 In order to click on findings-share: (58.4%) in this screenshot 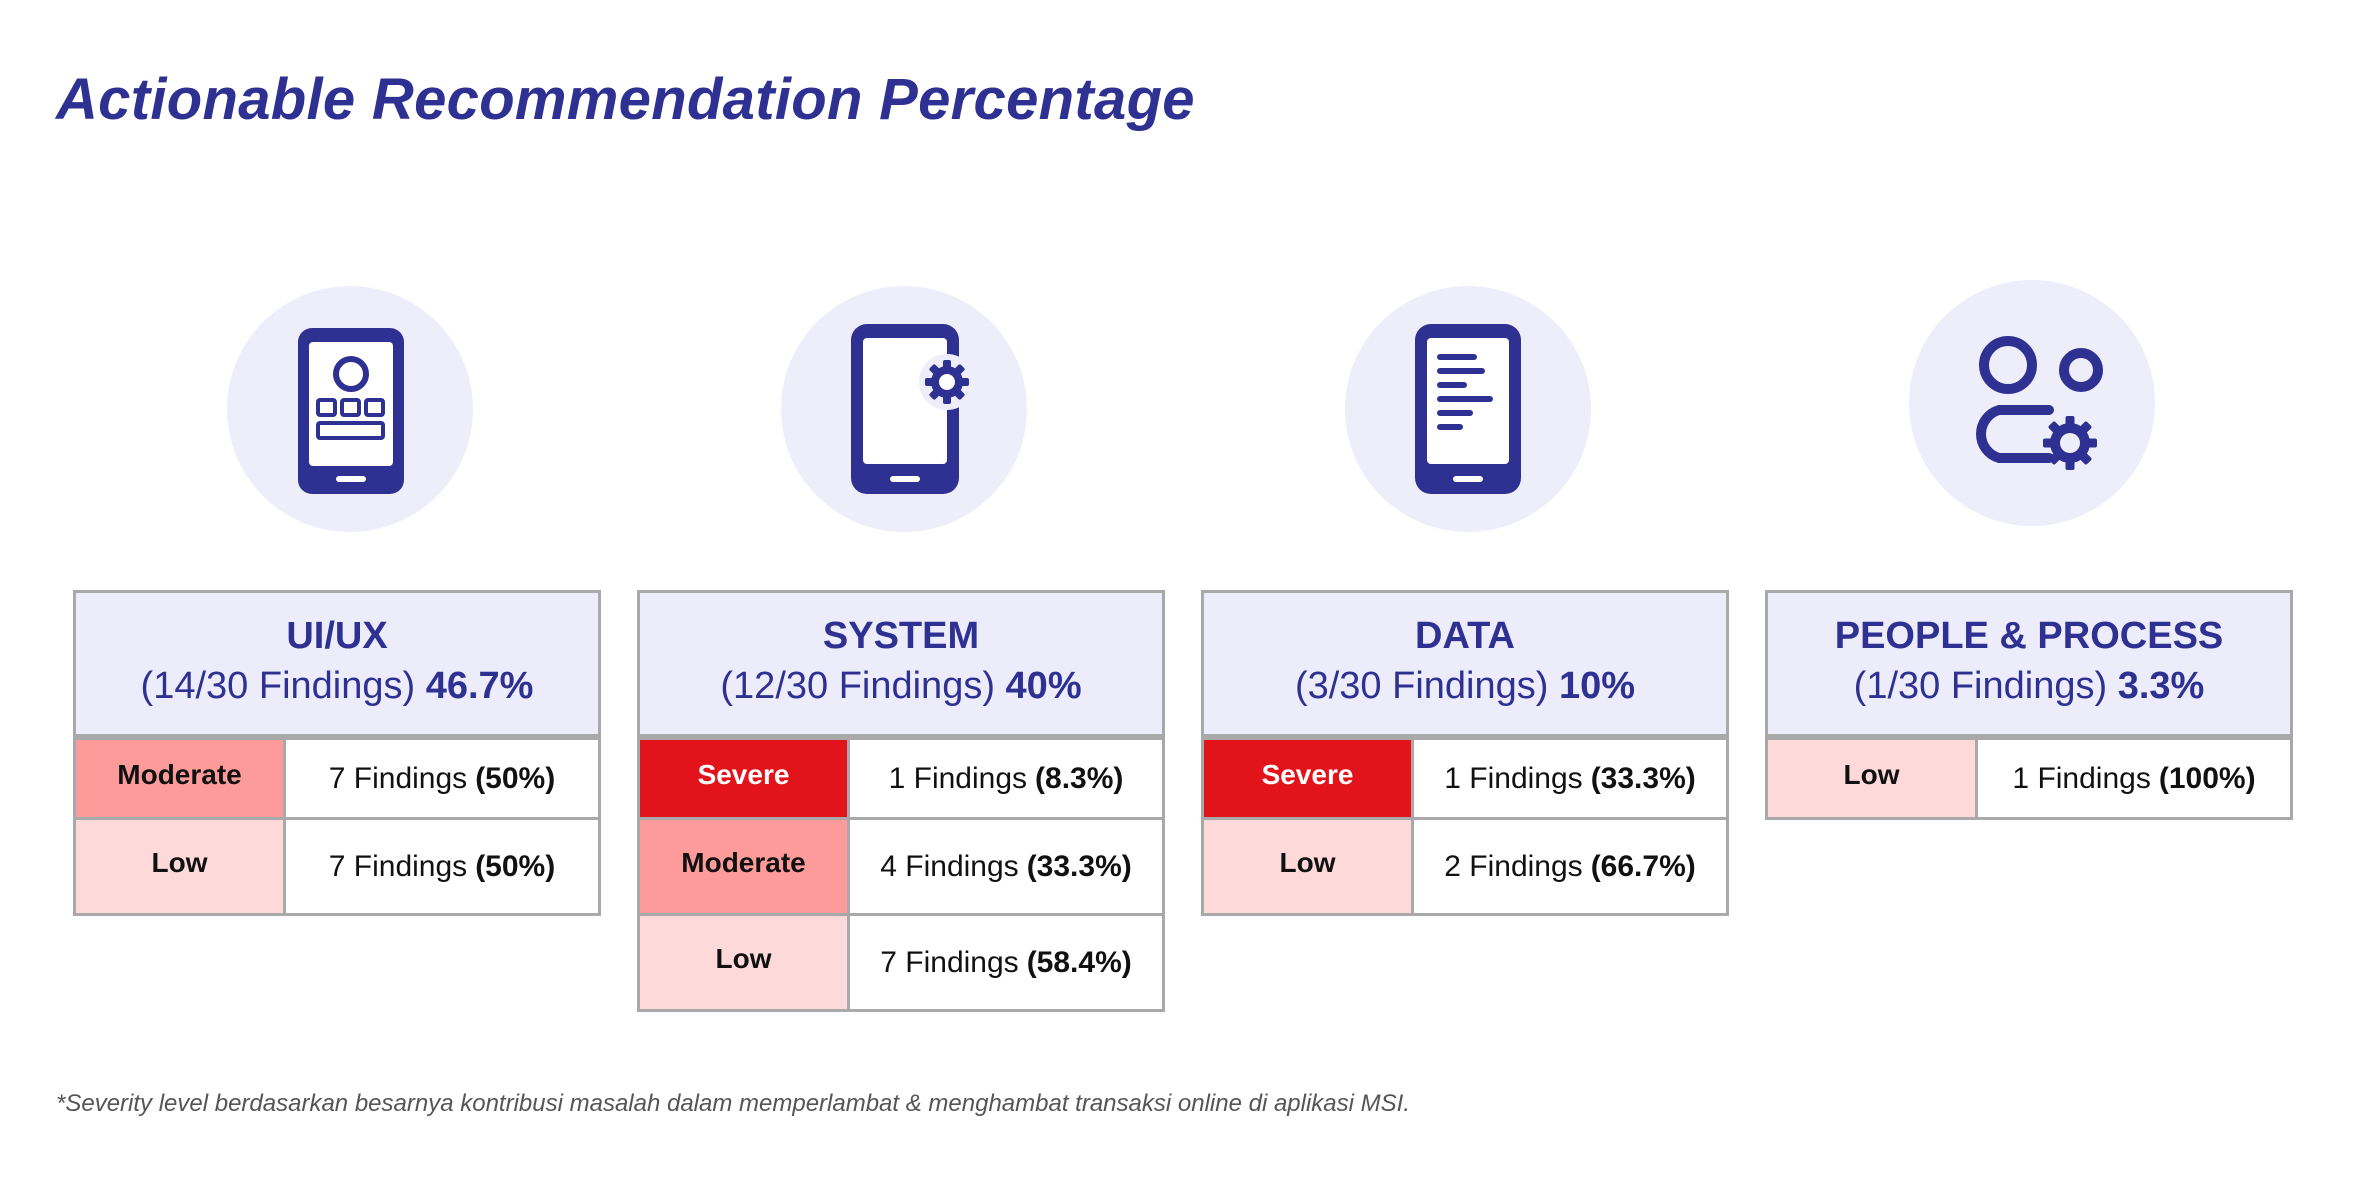, I will do `click(1079, 962)`.